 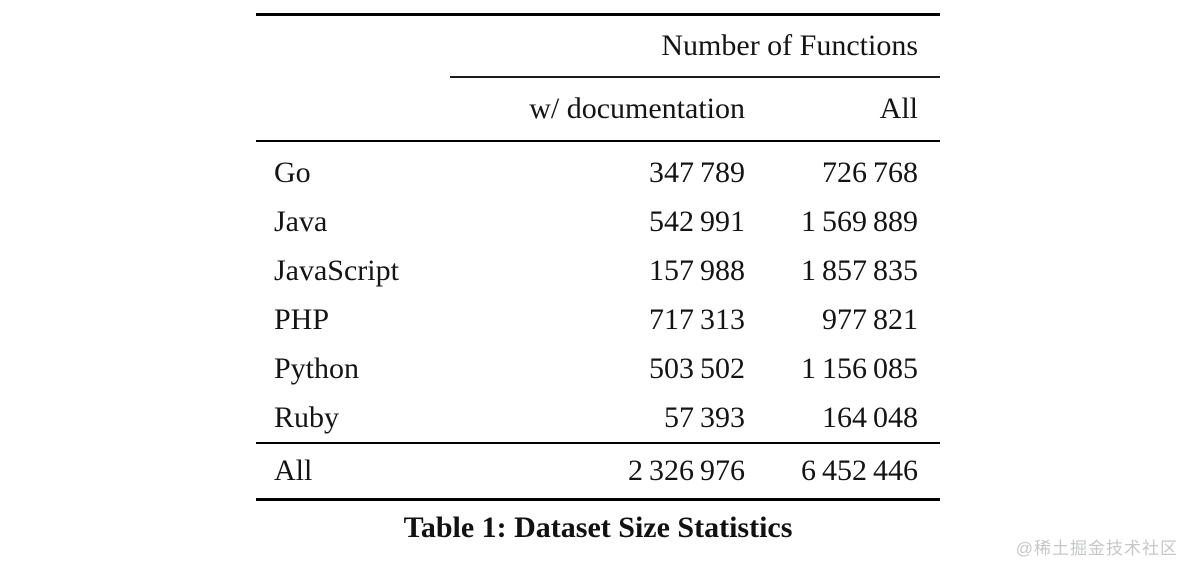 What do you see at coordinates (353, 46) in the screenshot?
I see `empty-corner-cell` at bounding box center [353, 46].